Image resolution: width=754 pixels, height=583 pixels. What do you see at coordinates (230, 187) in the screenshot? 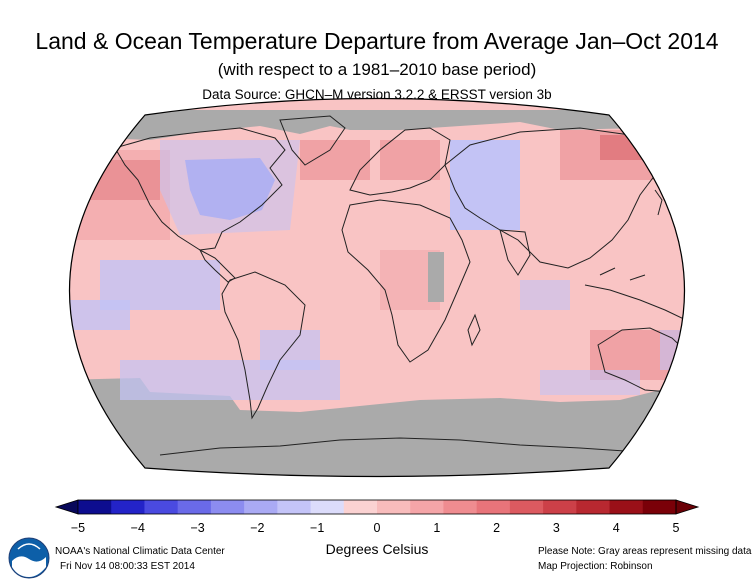
I see `cool-patch-north-america-halo` at bounding box center [230, 187].